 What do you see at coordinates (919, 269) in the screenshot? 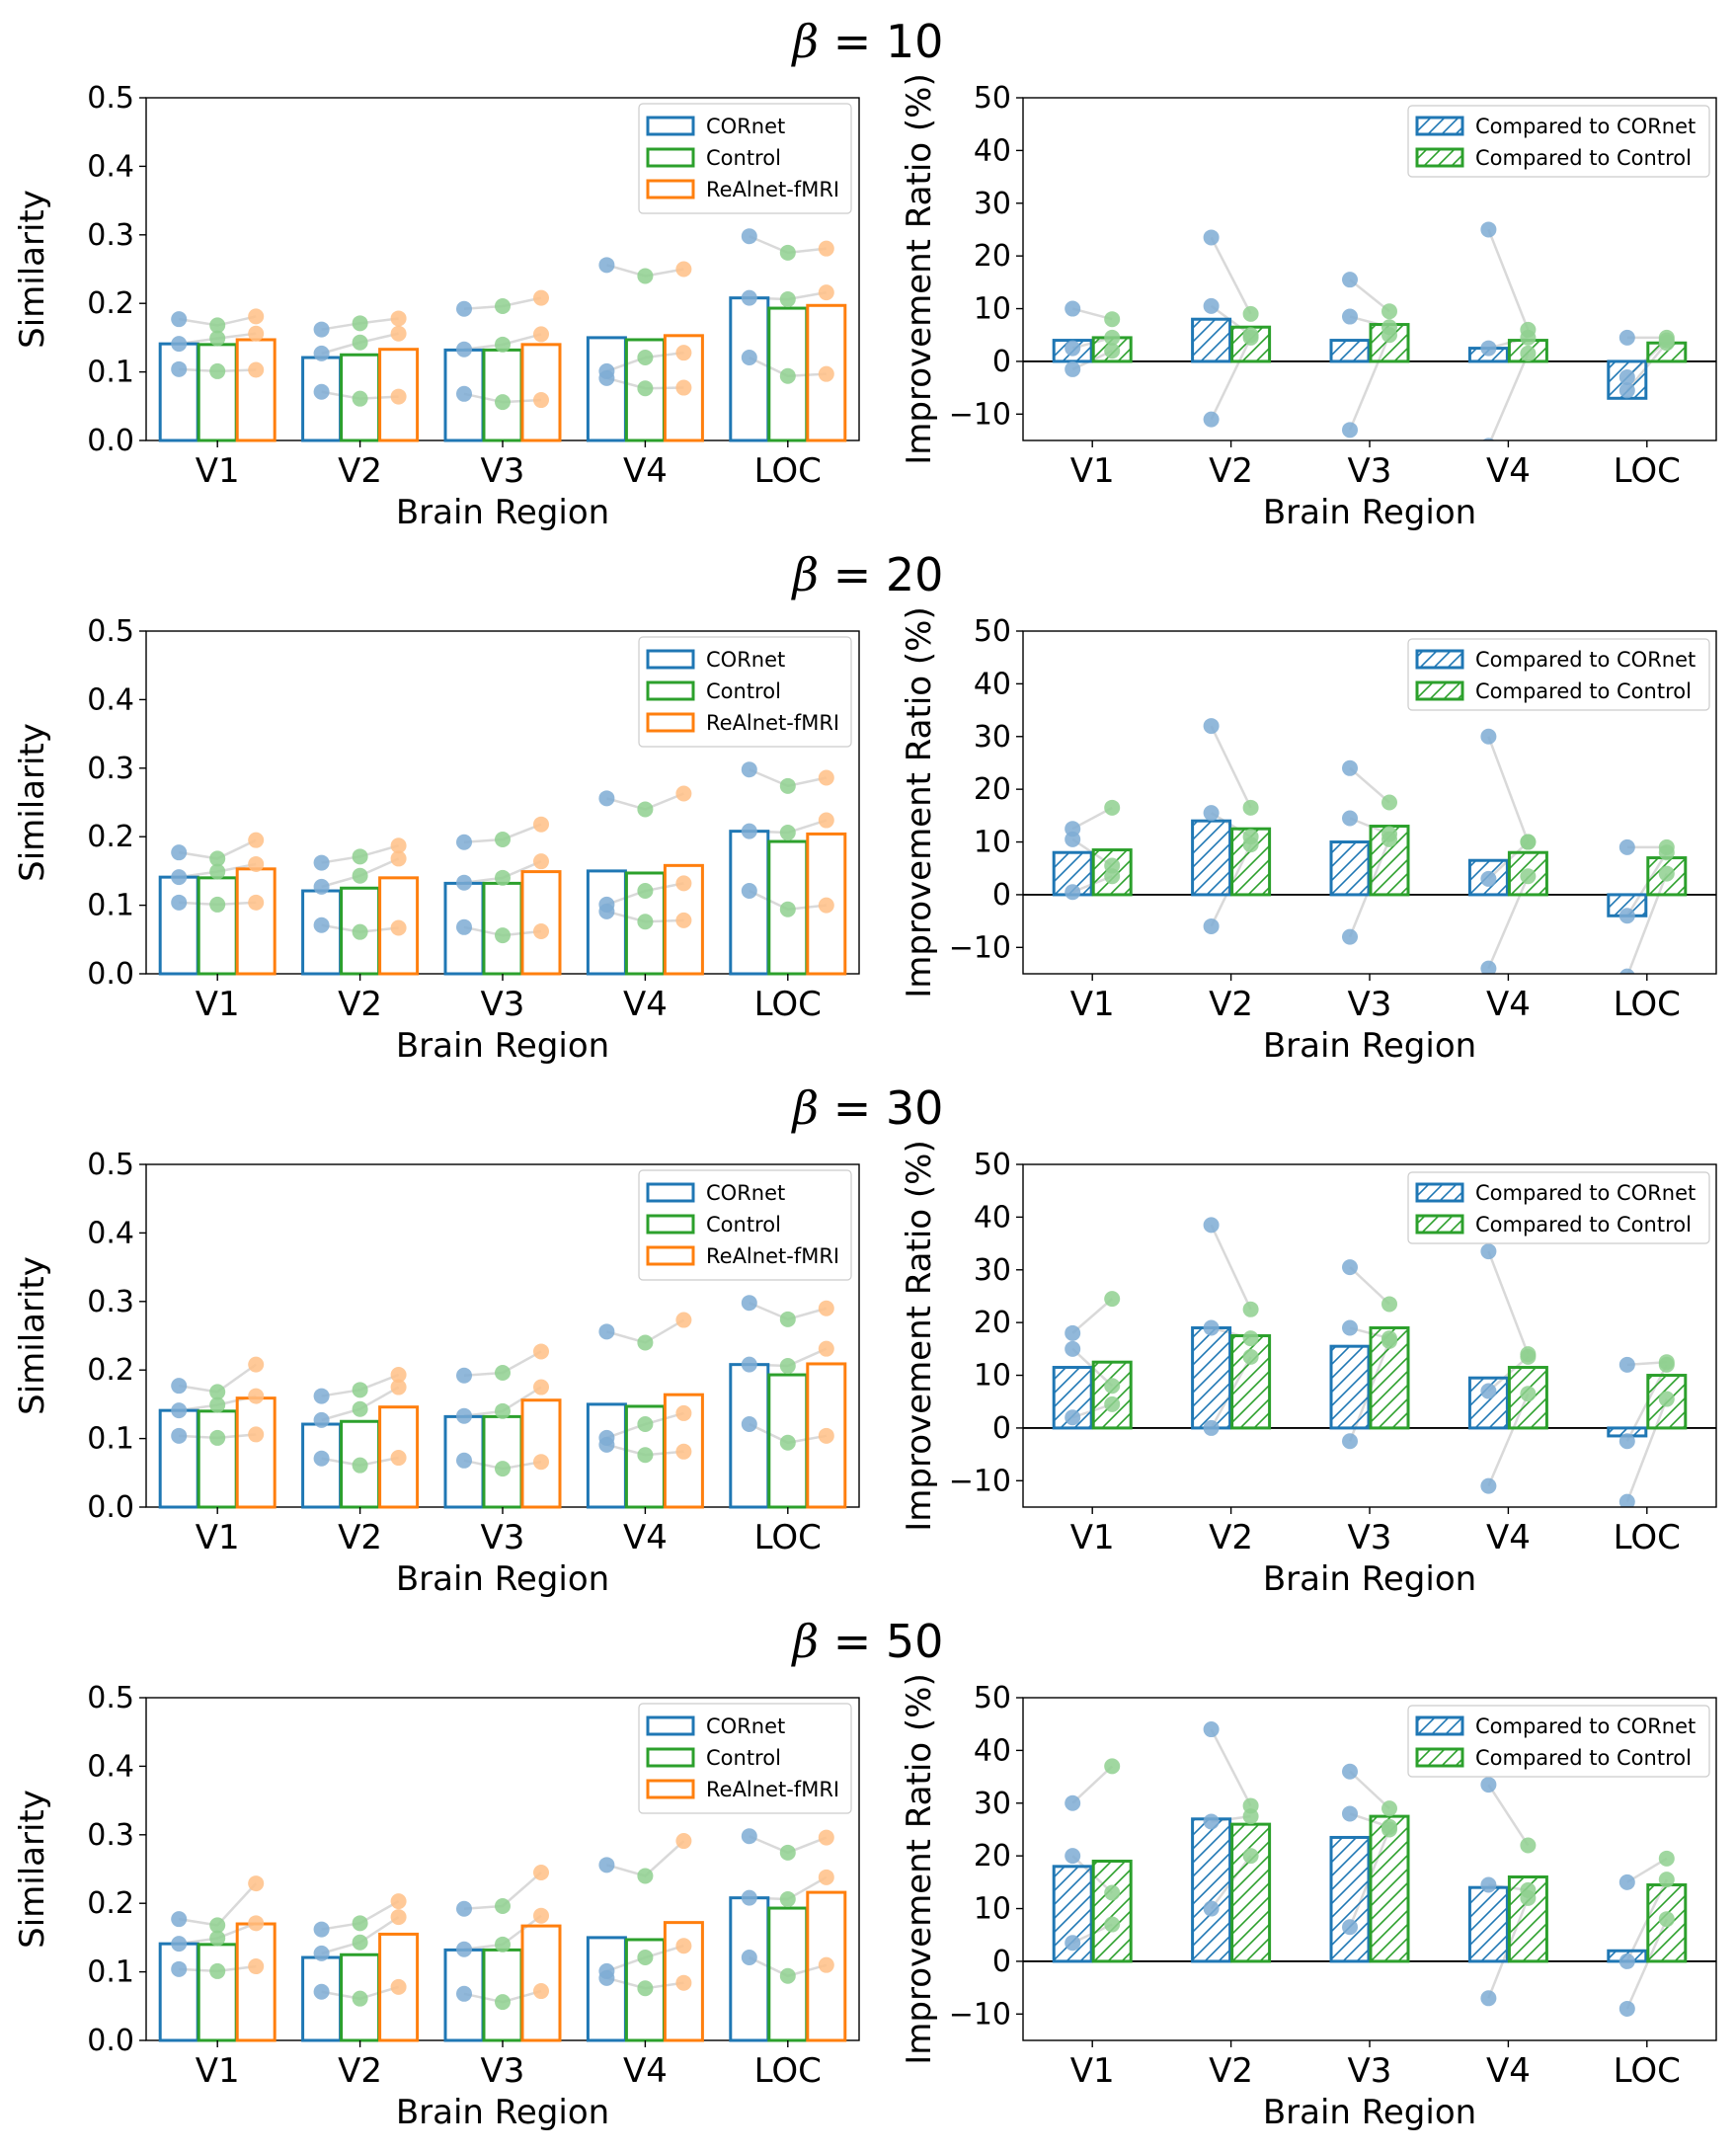
I see `y-axis-title: Improvement Ratio (%)` at bounding box center [919, 269].